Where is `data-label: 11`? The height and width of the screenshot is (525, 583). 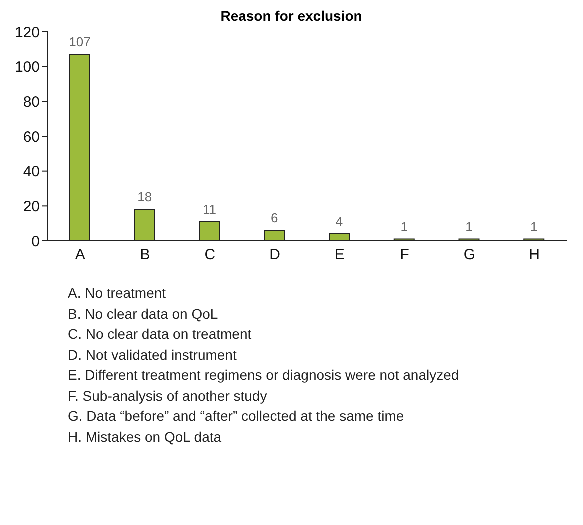
data-label: 11 is located at coordinates (209, 209).